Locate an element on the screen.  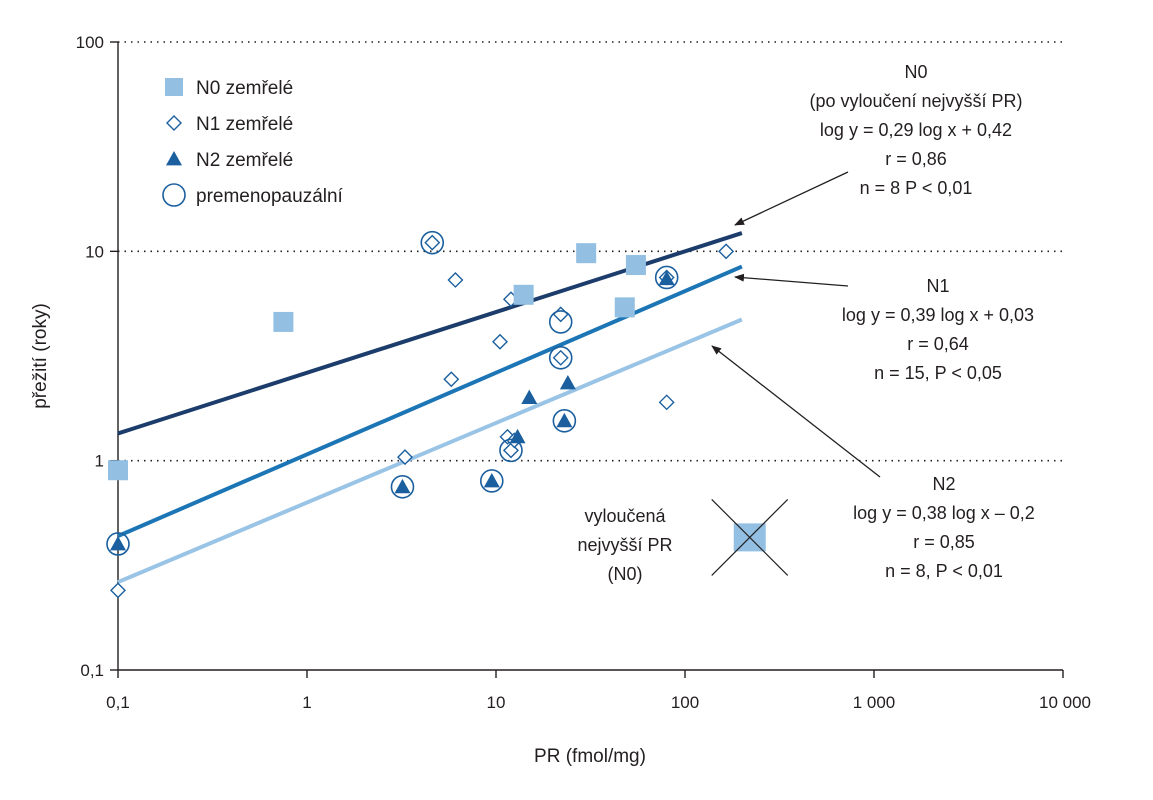
annotation-n1-text: r = 0,64 is located at coordinates (938, 344).